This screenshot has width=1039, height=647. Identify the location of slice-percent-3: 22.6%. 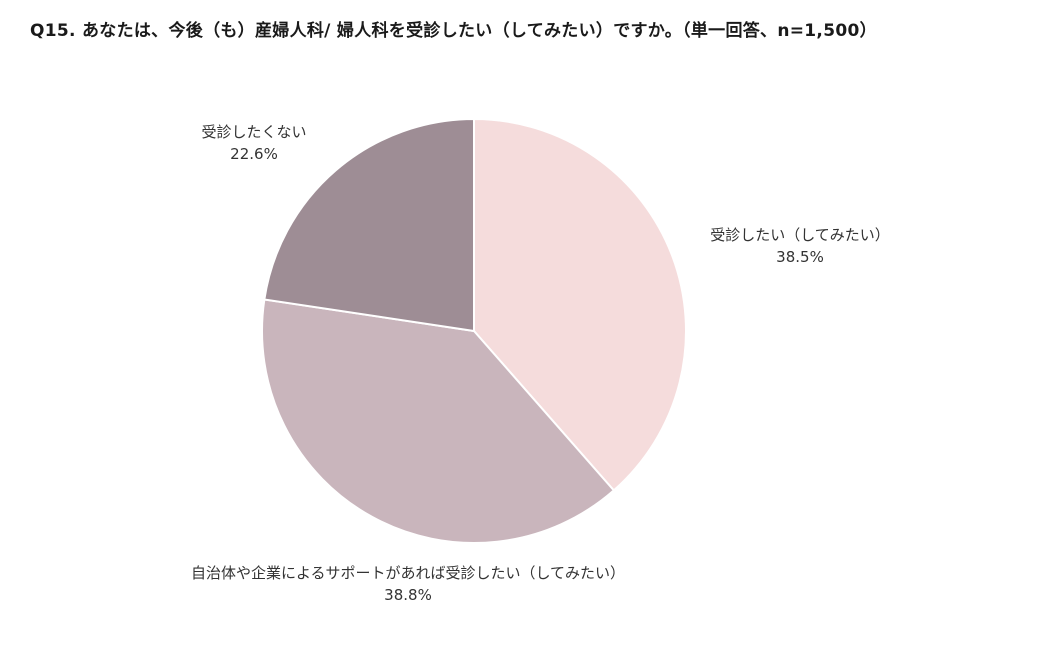
(254, 154).